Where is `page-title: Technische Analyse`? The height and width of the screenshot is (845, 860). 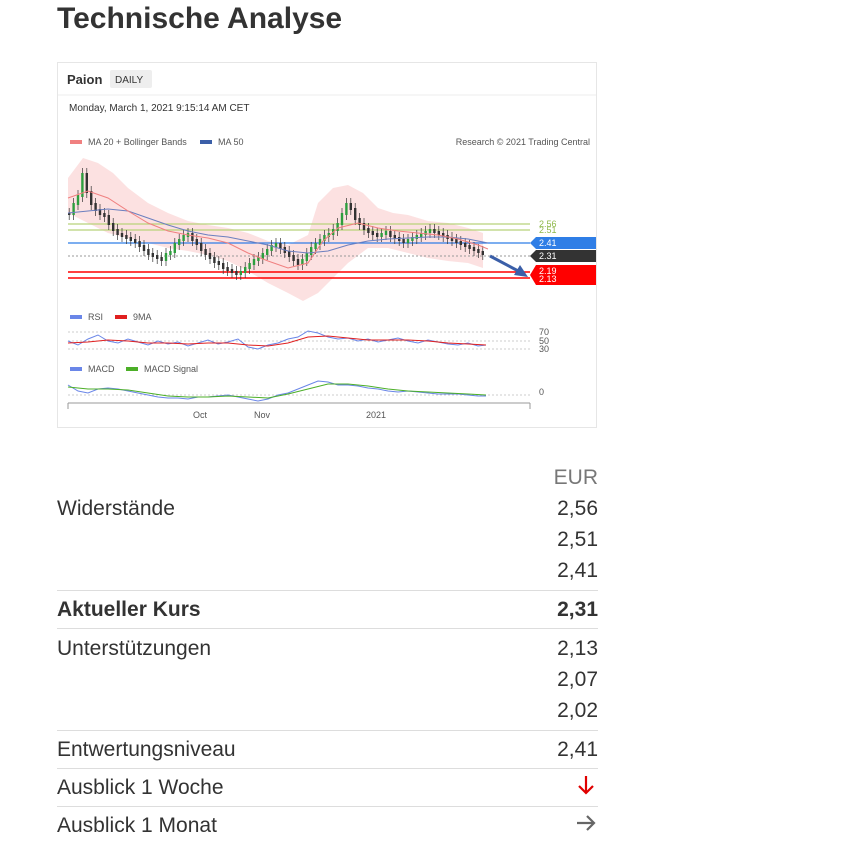
page-title: Technische Analyse is located at coordinates (200, 18).